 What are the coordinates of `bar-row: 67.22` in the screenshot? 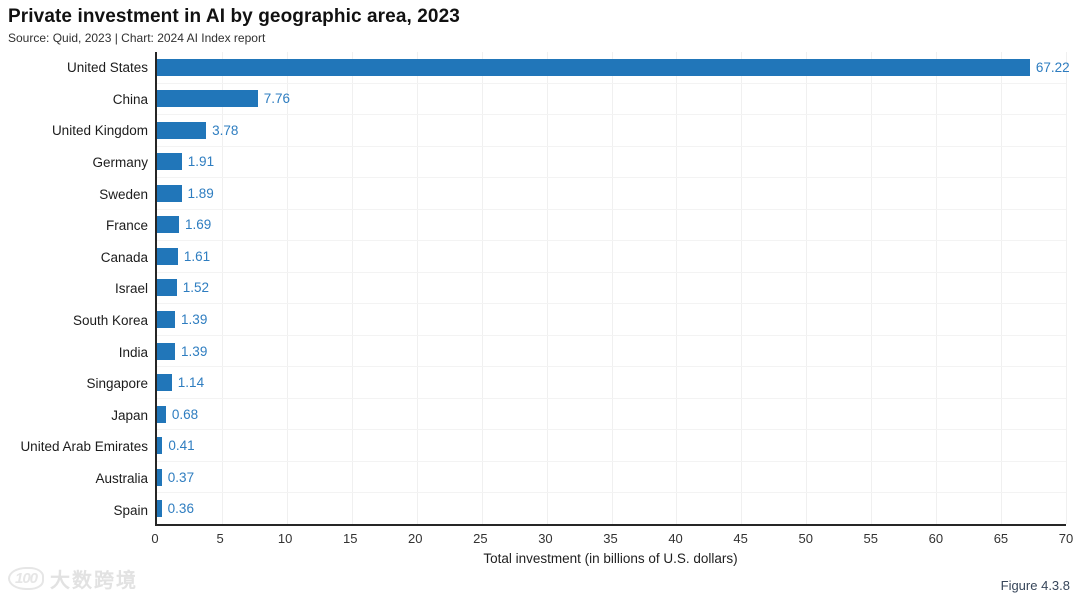 It's located at (613, 67).